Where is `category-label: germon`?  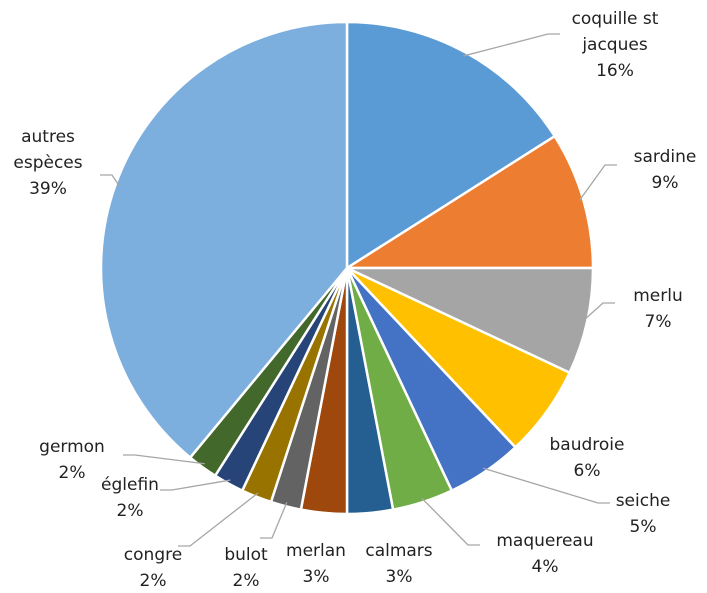
category-label: germon is located at coordinates (72, 447).